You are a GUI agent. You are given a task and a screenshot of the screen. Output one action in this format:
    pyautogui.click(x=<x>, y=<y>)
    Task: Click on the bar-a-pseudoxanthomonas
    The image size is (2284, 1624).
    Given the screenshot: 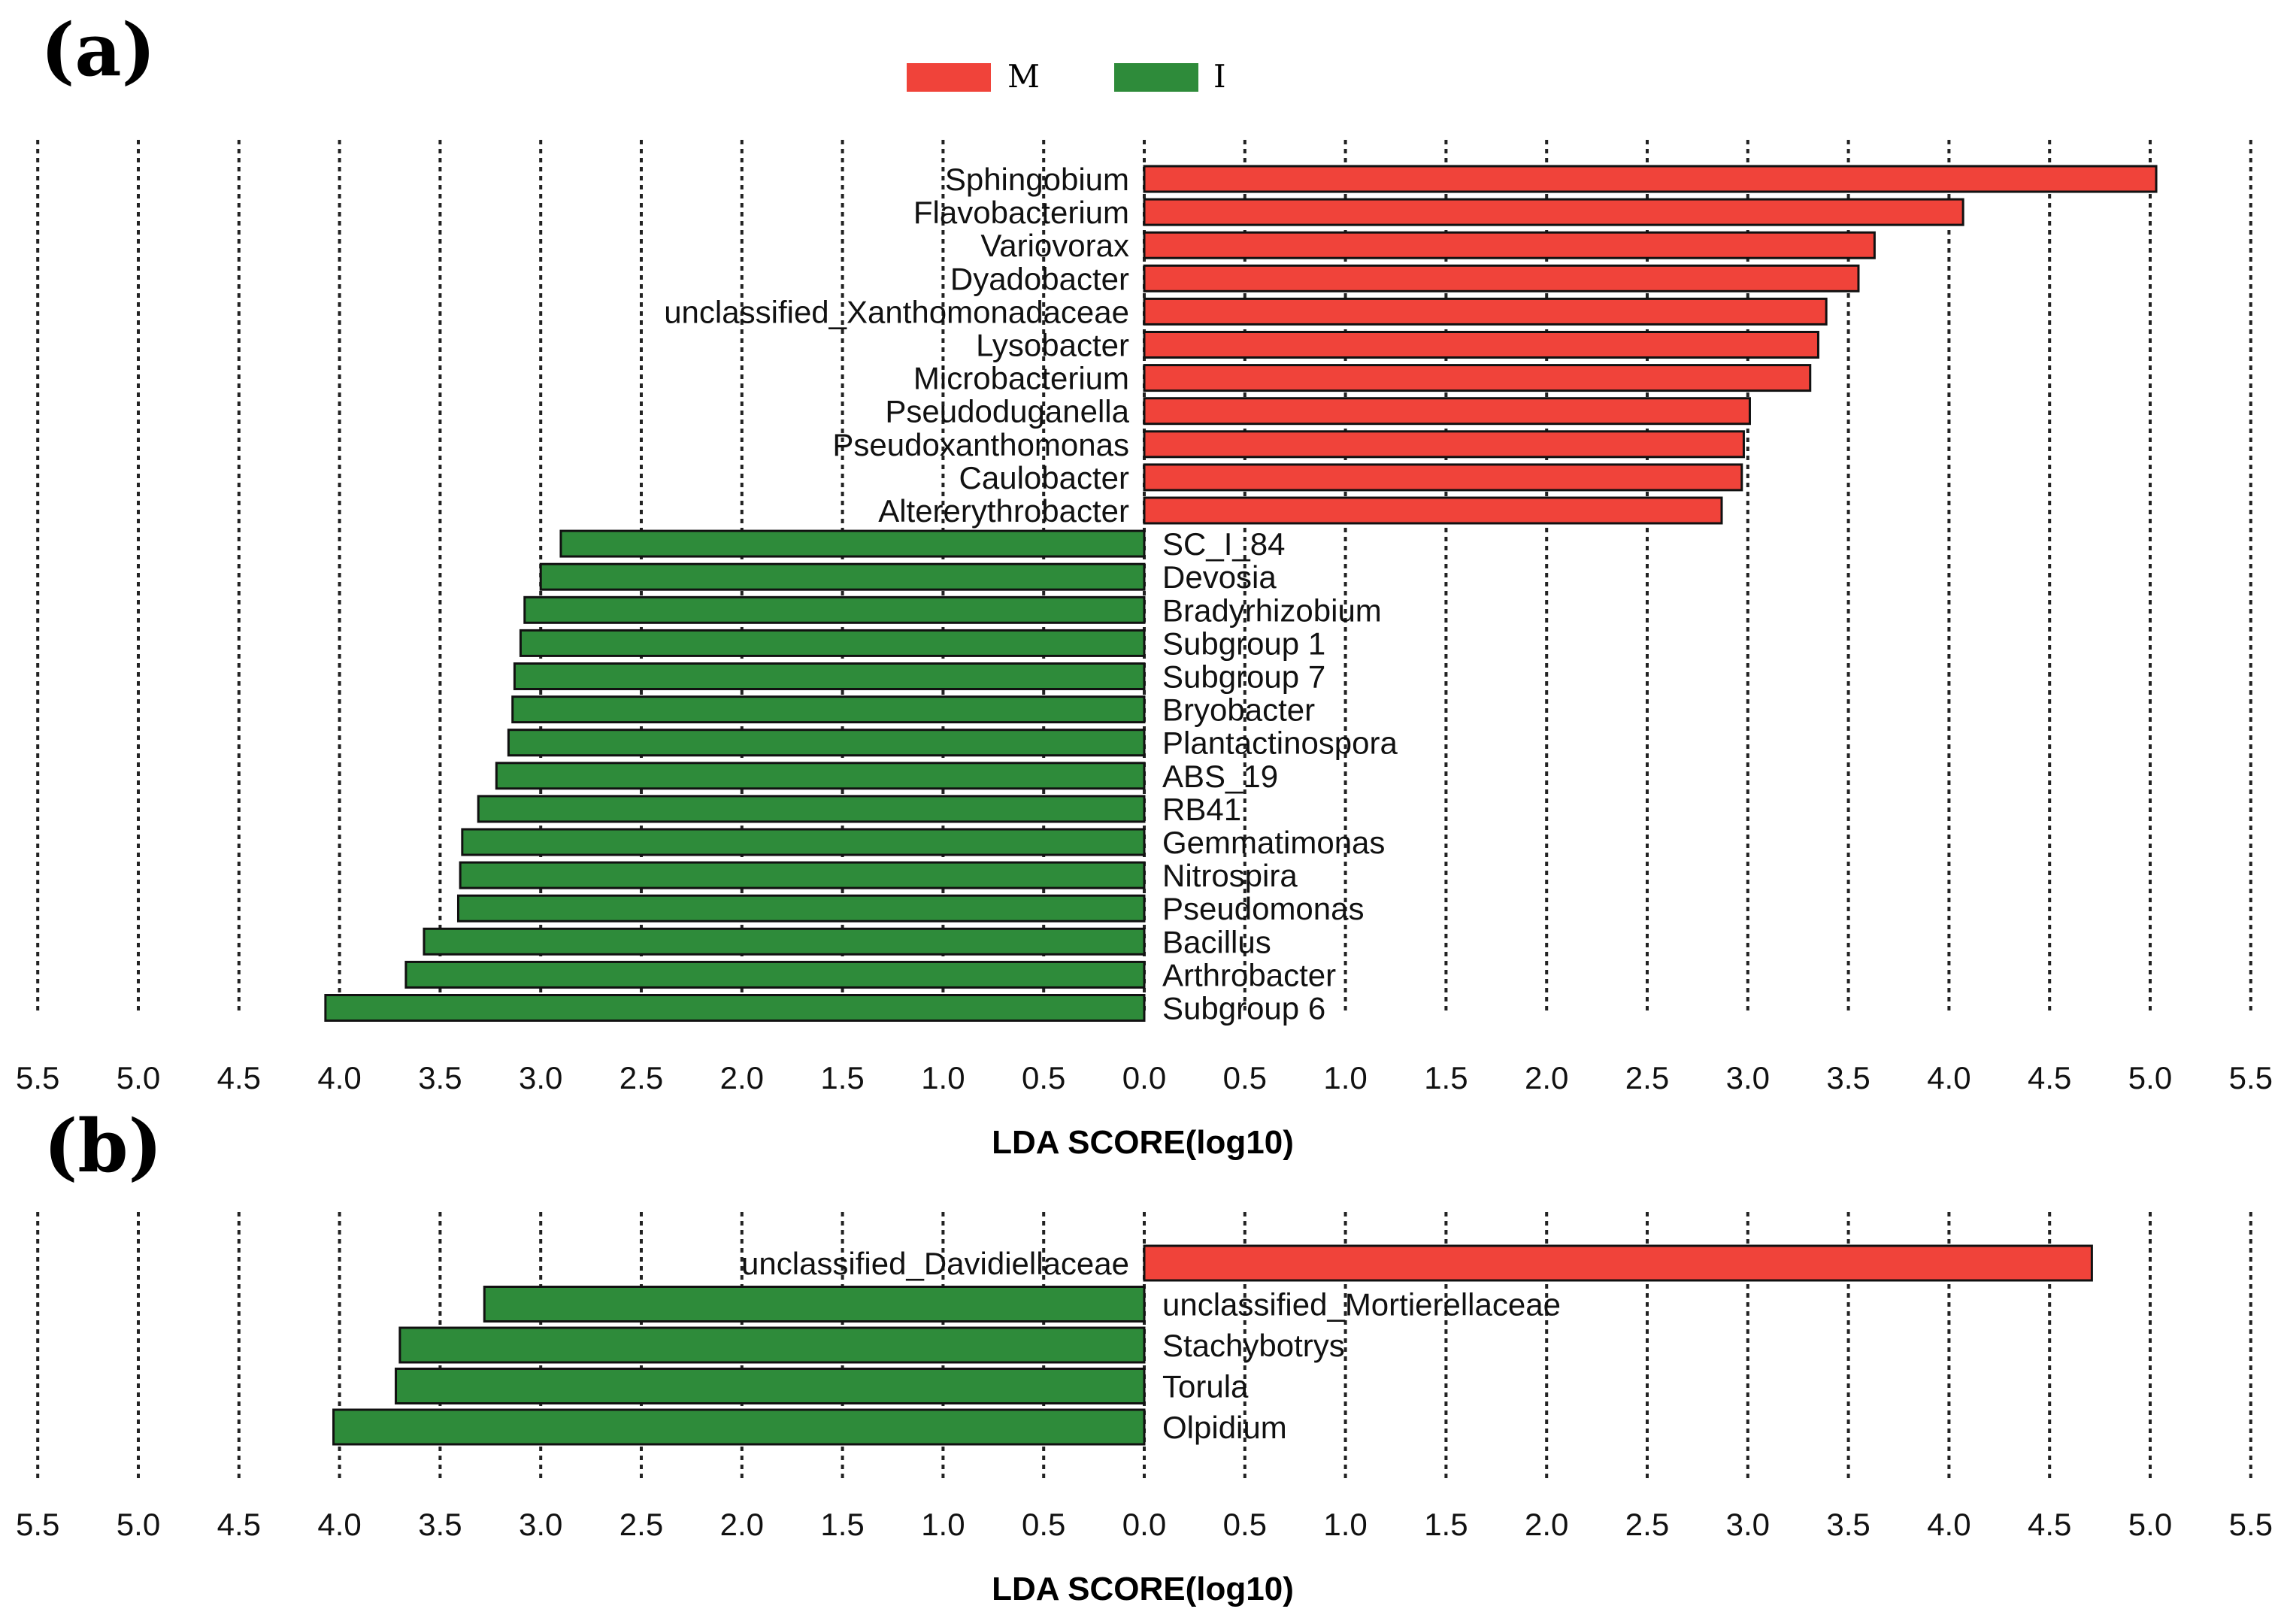 What is the action you would take?
    pyautogui.click(x=1444, y=444)
    